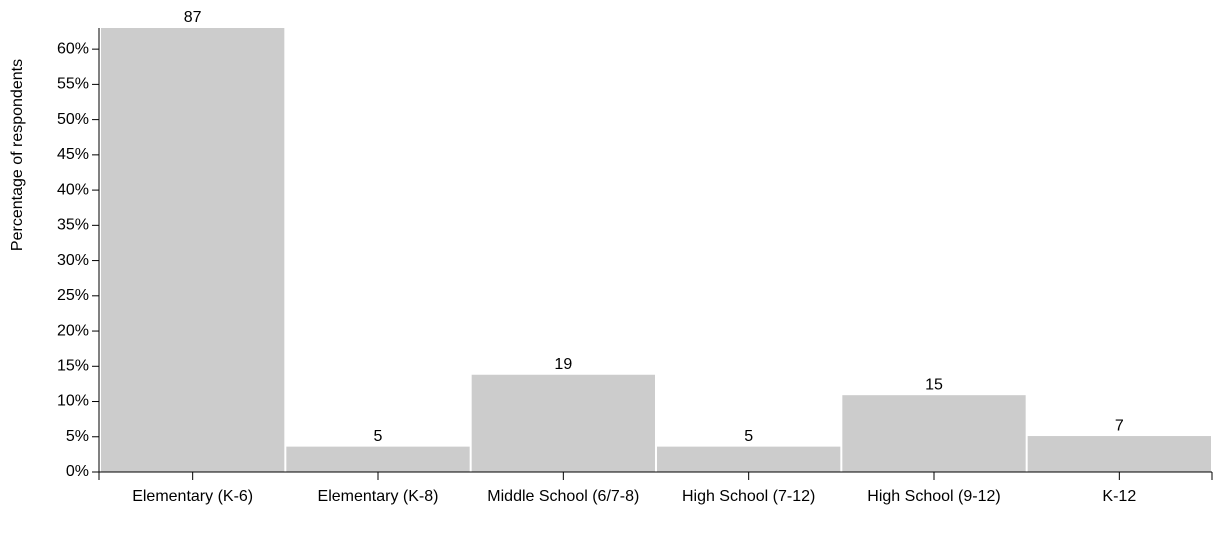 This screenshot has height=536, width=1214. Describe the element at coordinates (73, 401) in the screenshot. I see `y-tick-label: 10%` at that location.